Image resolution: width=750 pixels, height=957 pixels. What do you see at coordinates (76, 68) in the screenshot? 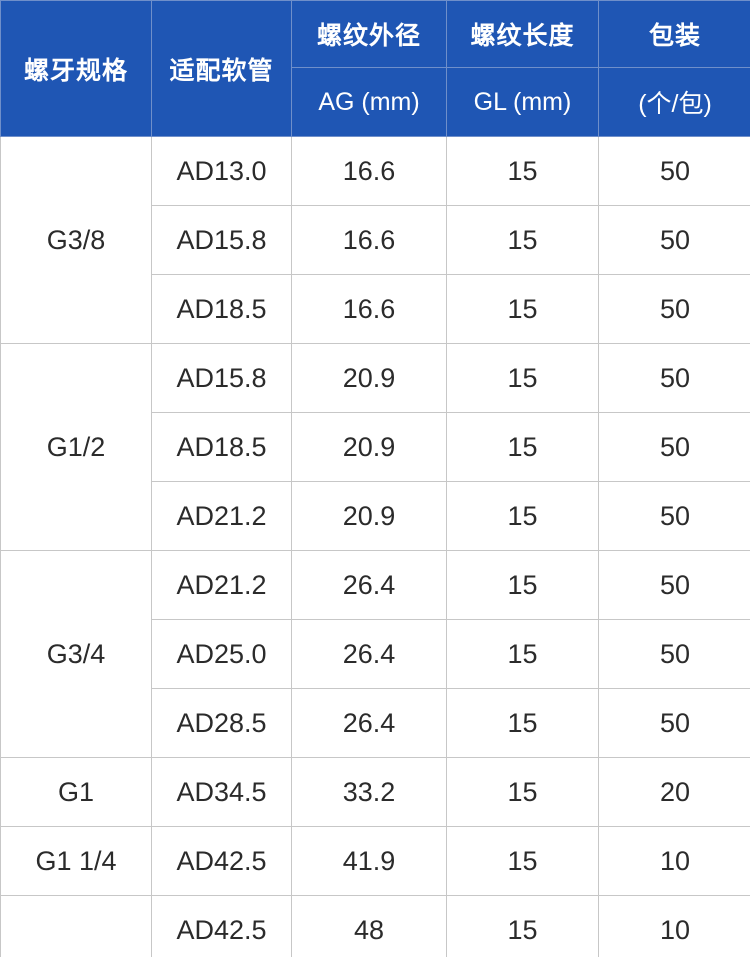
I see `header-thread-spec: 螺牙规格` at bounding box center [76, 68].